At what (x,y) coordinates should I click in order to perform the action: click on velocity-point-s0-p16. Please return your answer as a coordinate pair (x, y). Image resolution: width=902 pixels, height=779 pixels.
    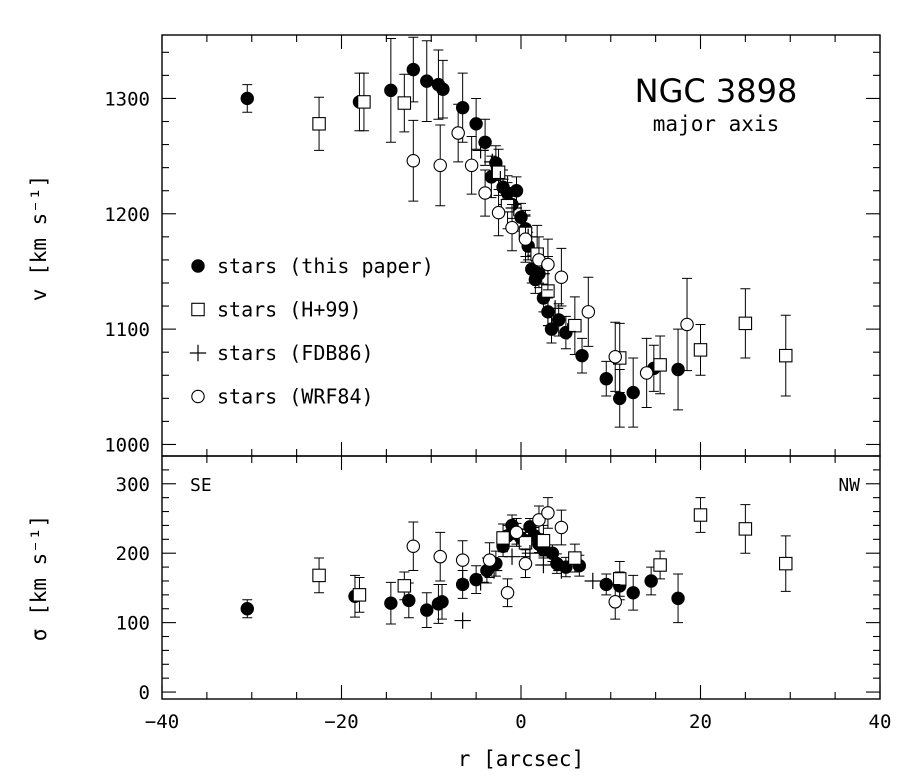
    Looking at the image, I should click on (521, 217).